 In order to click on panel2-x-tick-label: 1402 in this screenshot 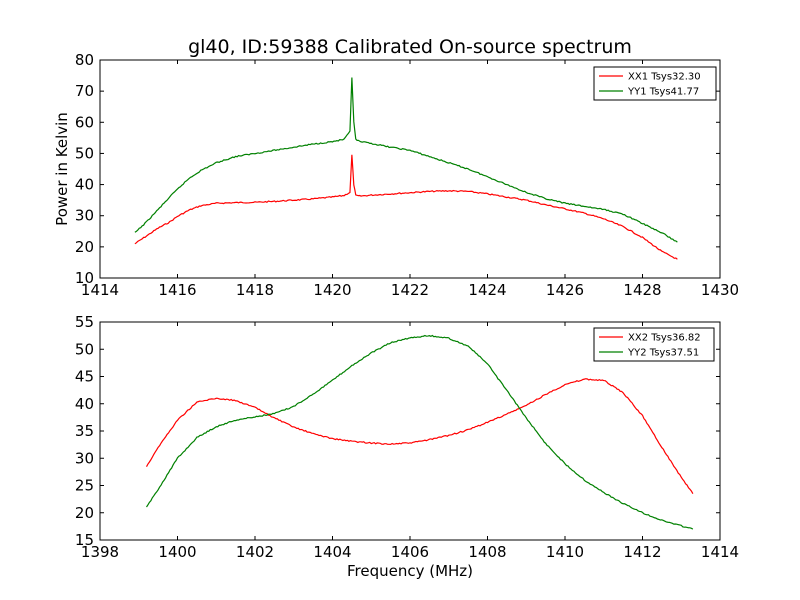, I will do `click(255, 552)`.